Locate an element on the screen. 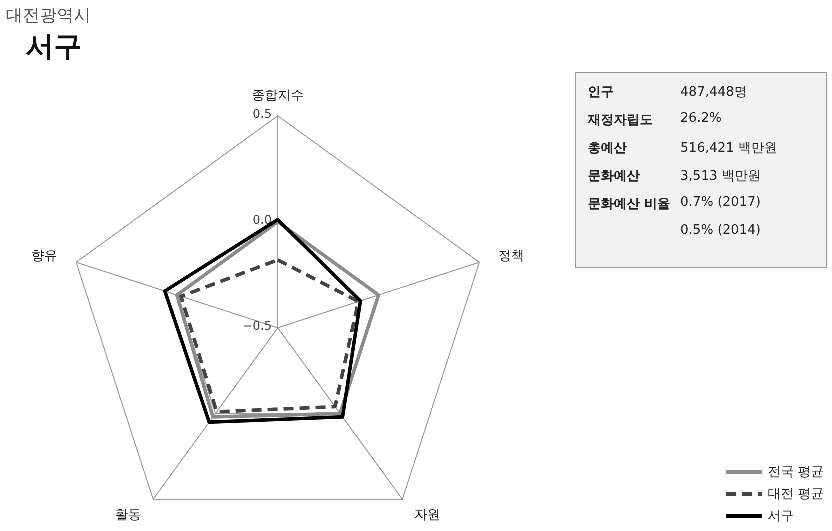 The height and width of the screenshot is (531, 832). spoke-label: 자원 is located at coordinates (427, 516).